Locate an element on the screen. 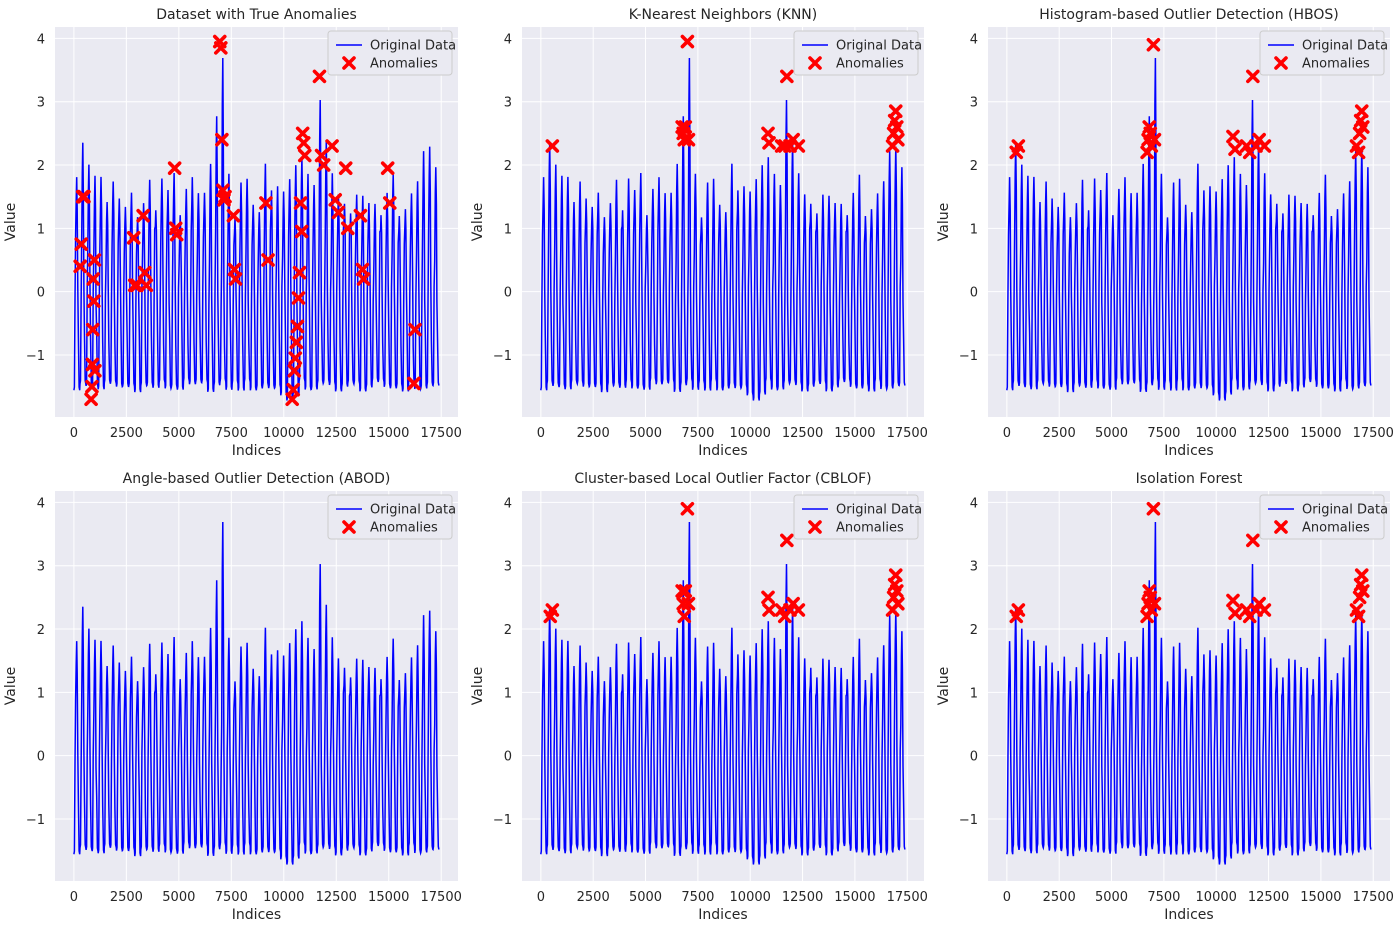 Image resolution: width=1400 pixels, height=931 pixels. y-tick-label: 4 is located at coordinates (974, 39).